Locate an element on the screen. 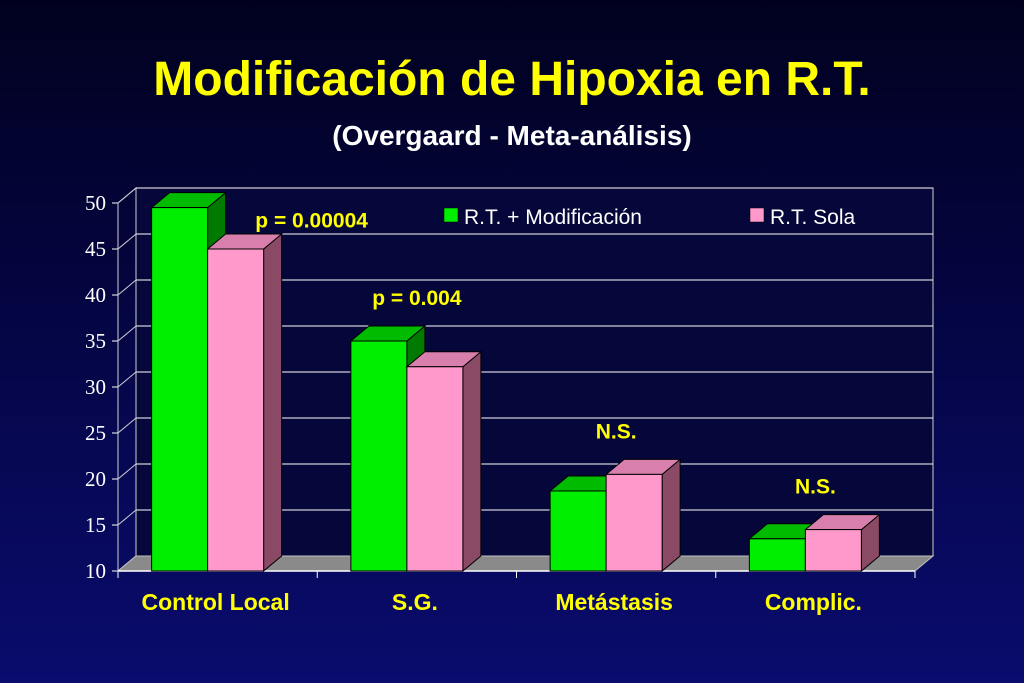 The height and width of the screenshot is (683, 1024). y-tick-label: 40 is located at coordinates (95, 295).